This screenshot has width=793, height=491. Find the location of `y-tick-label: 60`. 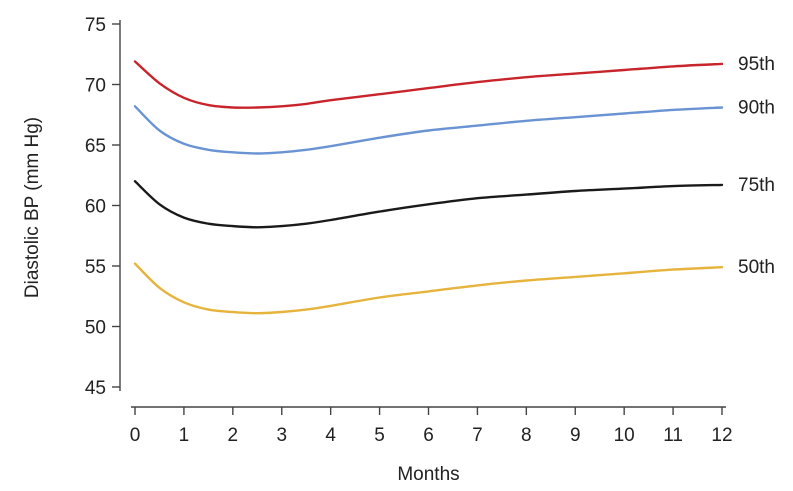

y-tick-label: 60 is located at coordinates (95, 207).